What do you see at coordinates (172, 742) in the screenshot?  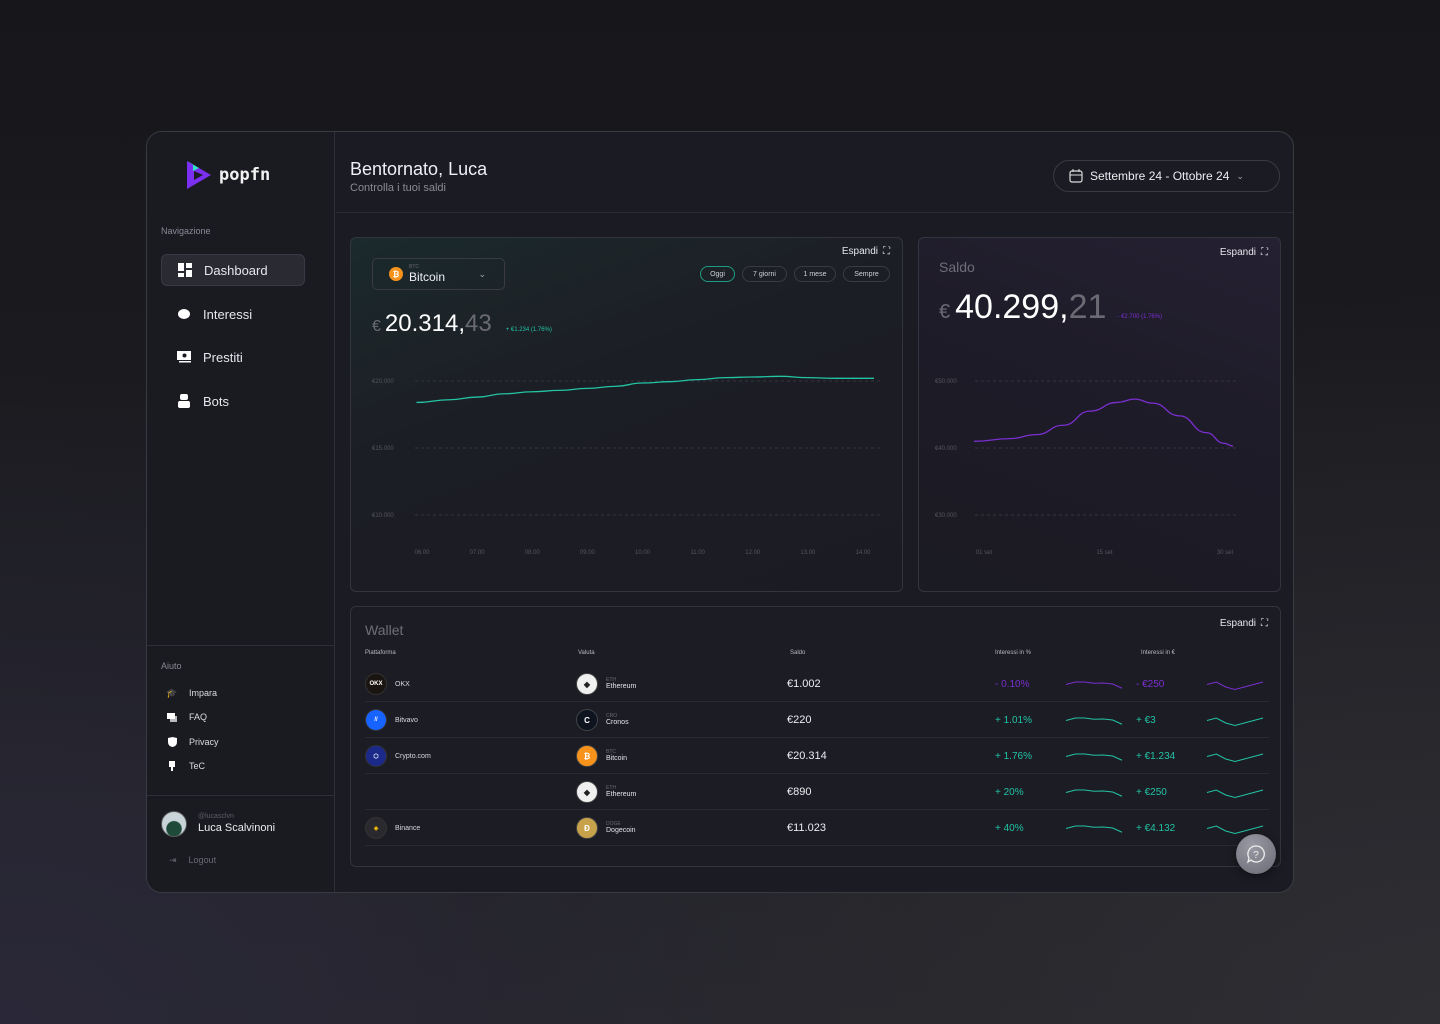 I see `shield-icon` at bounding box center [172, 742].